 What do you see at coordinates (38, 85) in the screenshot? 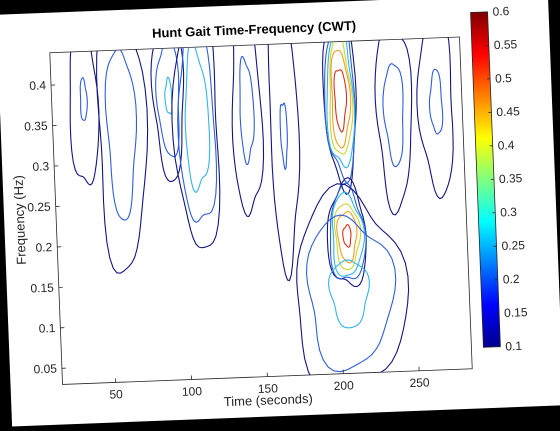
I see `y-tick-label-7: 0.4` at bounding box center [38, 85].